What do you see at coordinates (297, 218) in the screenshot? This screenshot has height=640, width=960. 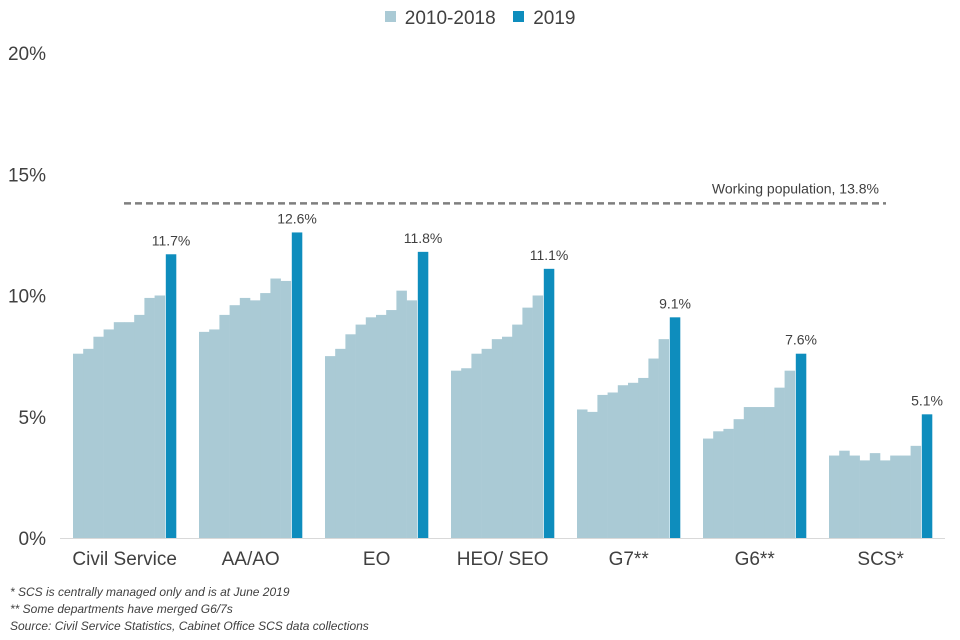 I see `data-label-2019: 12.6%` at bounding box center [297, 218].